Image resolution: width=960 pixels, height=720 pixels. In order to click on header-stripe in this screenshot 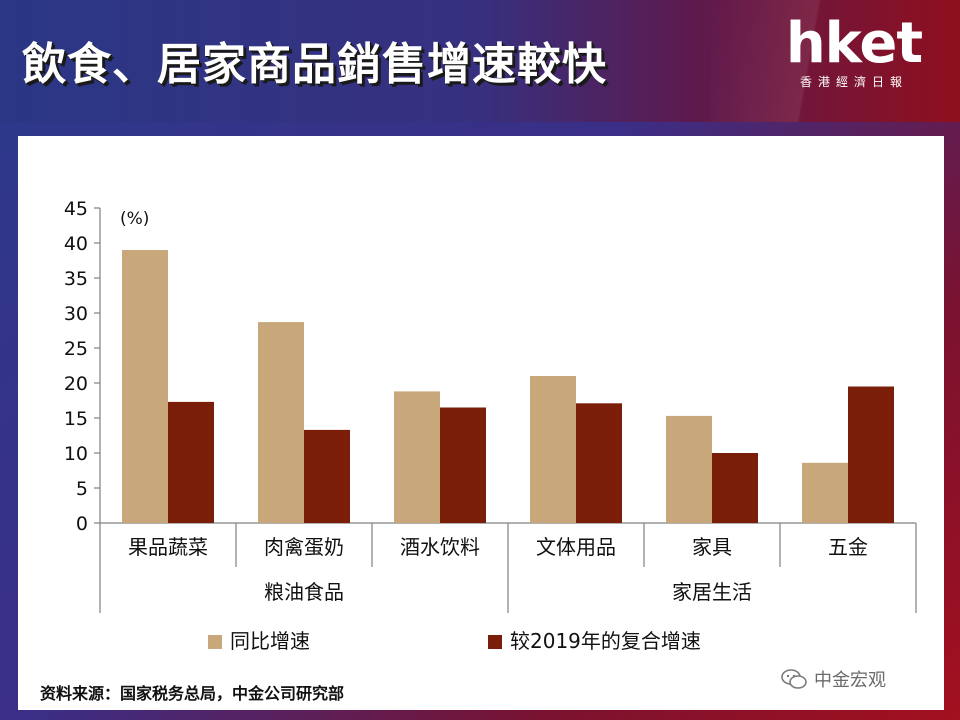, I will do `click(835, 61)`.